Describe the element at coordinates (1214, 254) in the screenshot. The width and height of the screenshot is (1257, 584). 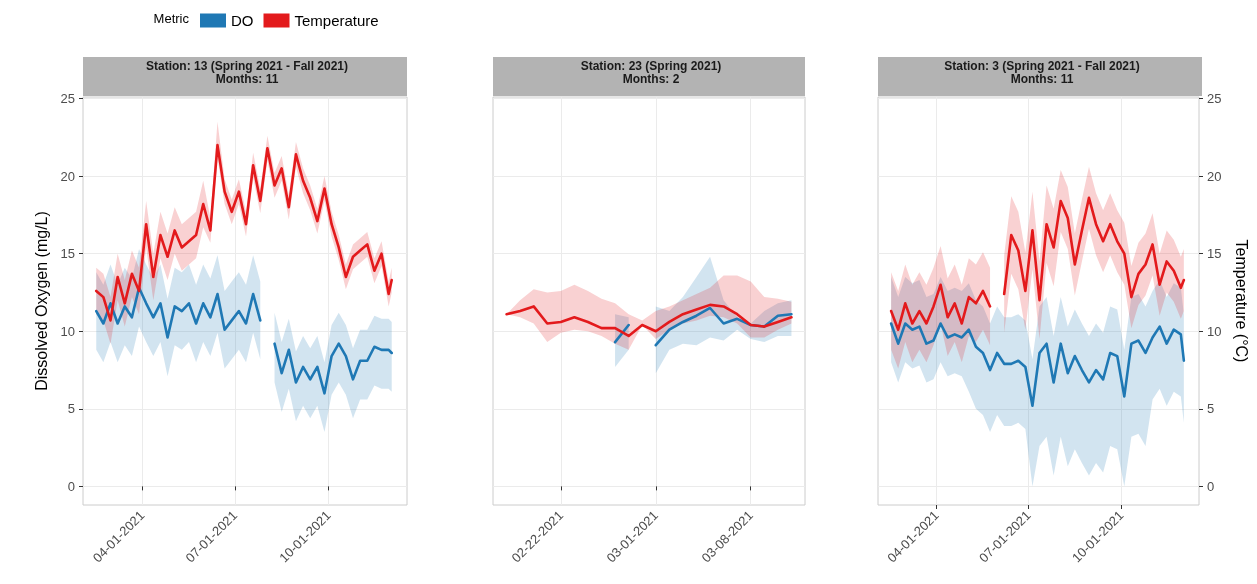
I see `y2-tick-label: 15` at that location.